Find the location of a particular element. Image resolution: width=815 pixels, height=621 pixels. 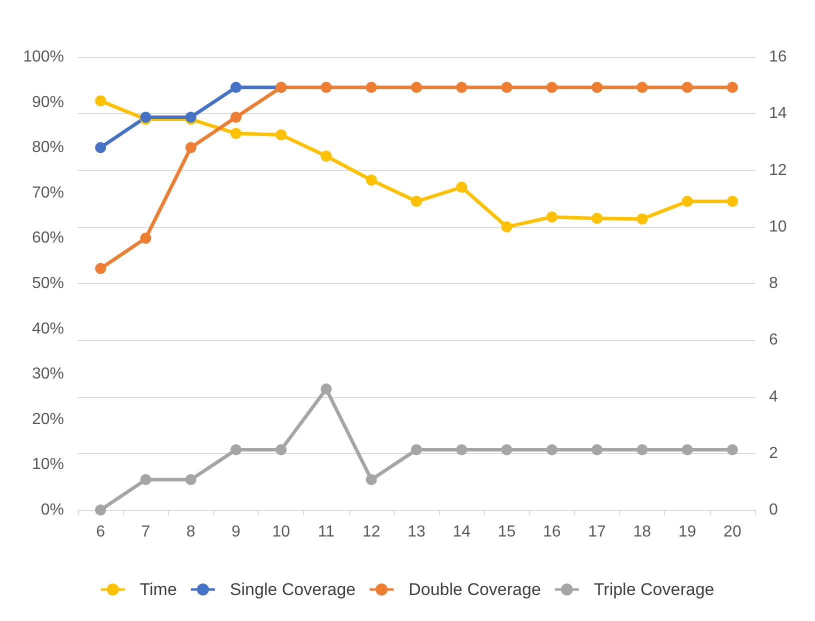

legend-label: Single Coverage is located at coordinates (293, 589).